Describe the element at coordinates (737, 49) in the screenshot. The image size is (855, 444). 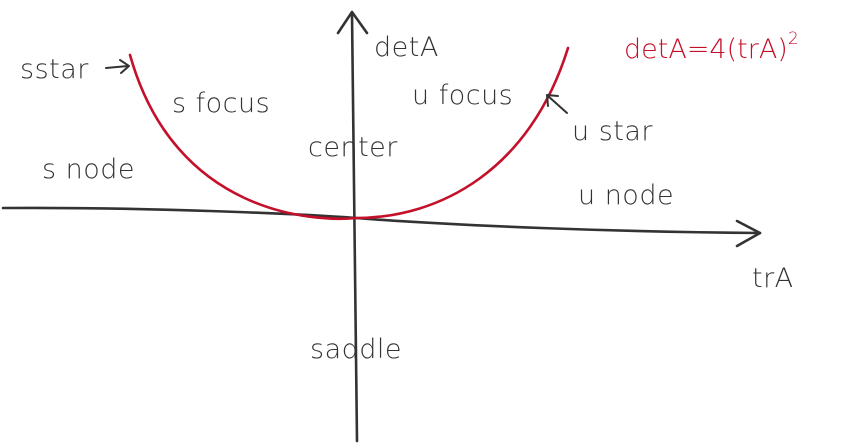
I see `equation-rhs: =4(trA)` at that location.